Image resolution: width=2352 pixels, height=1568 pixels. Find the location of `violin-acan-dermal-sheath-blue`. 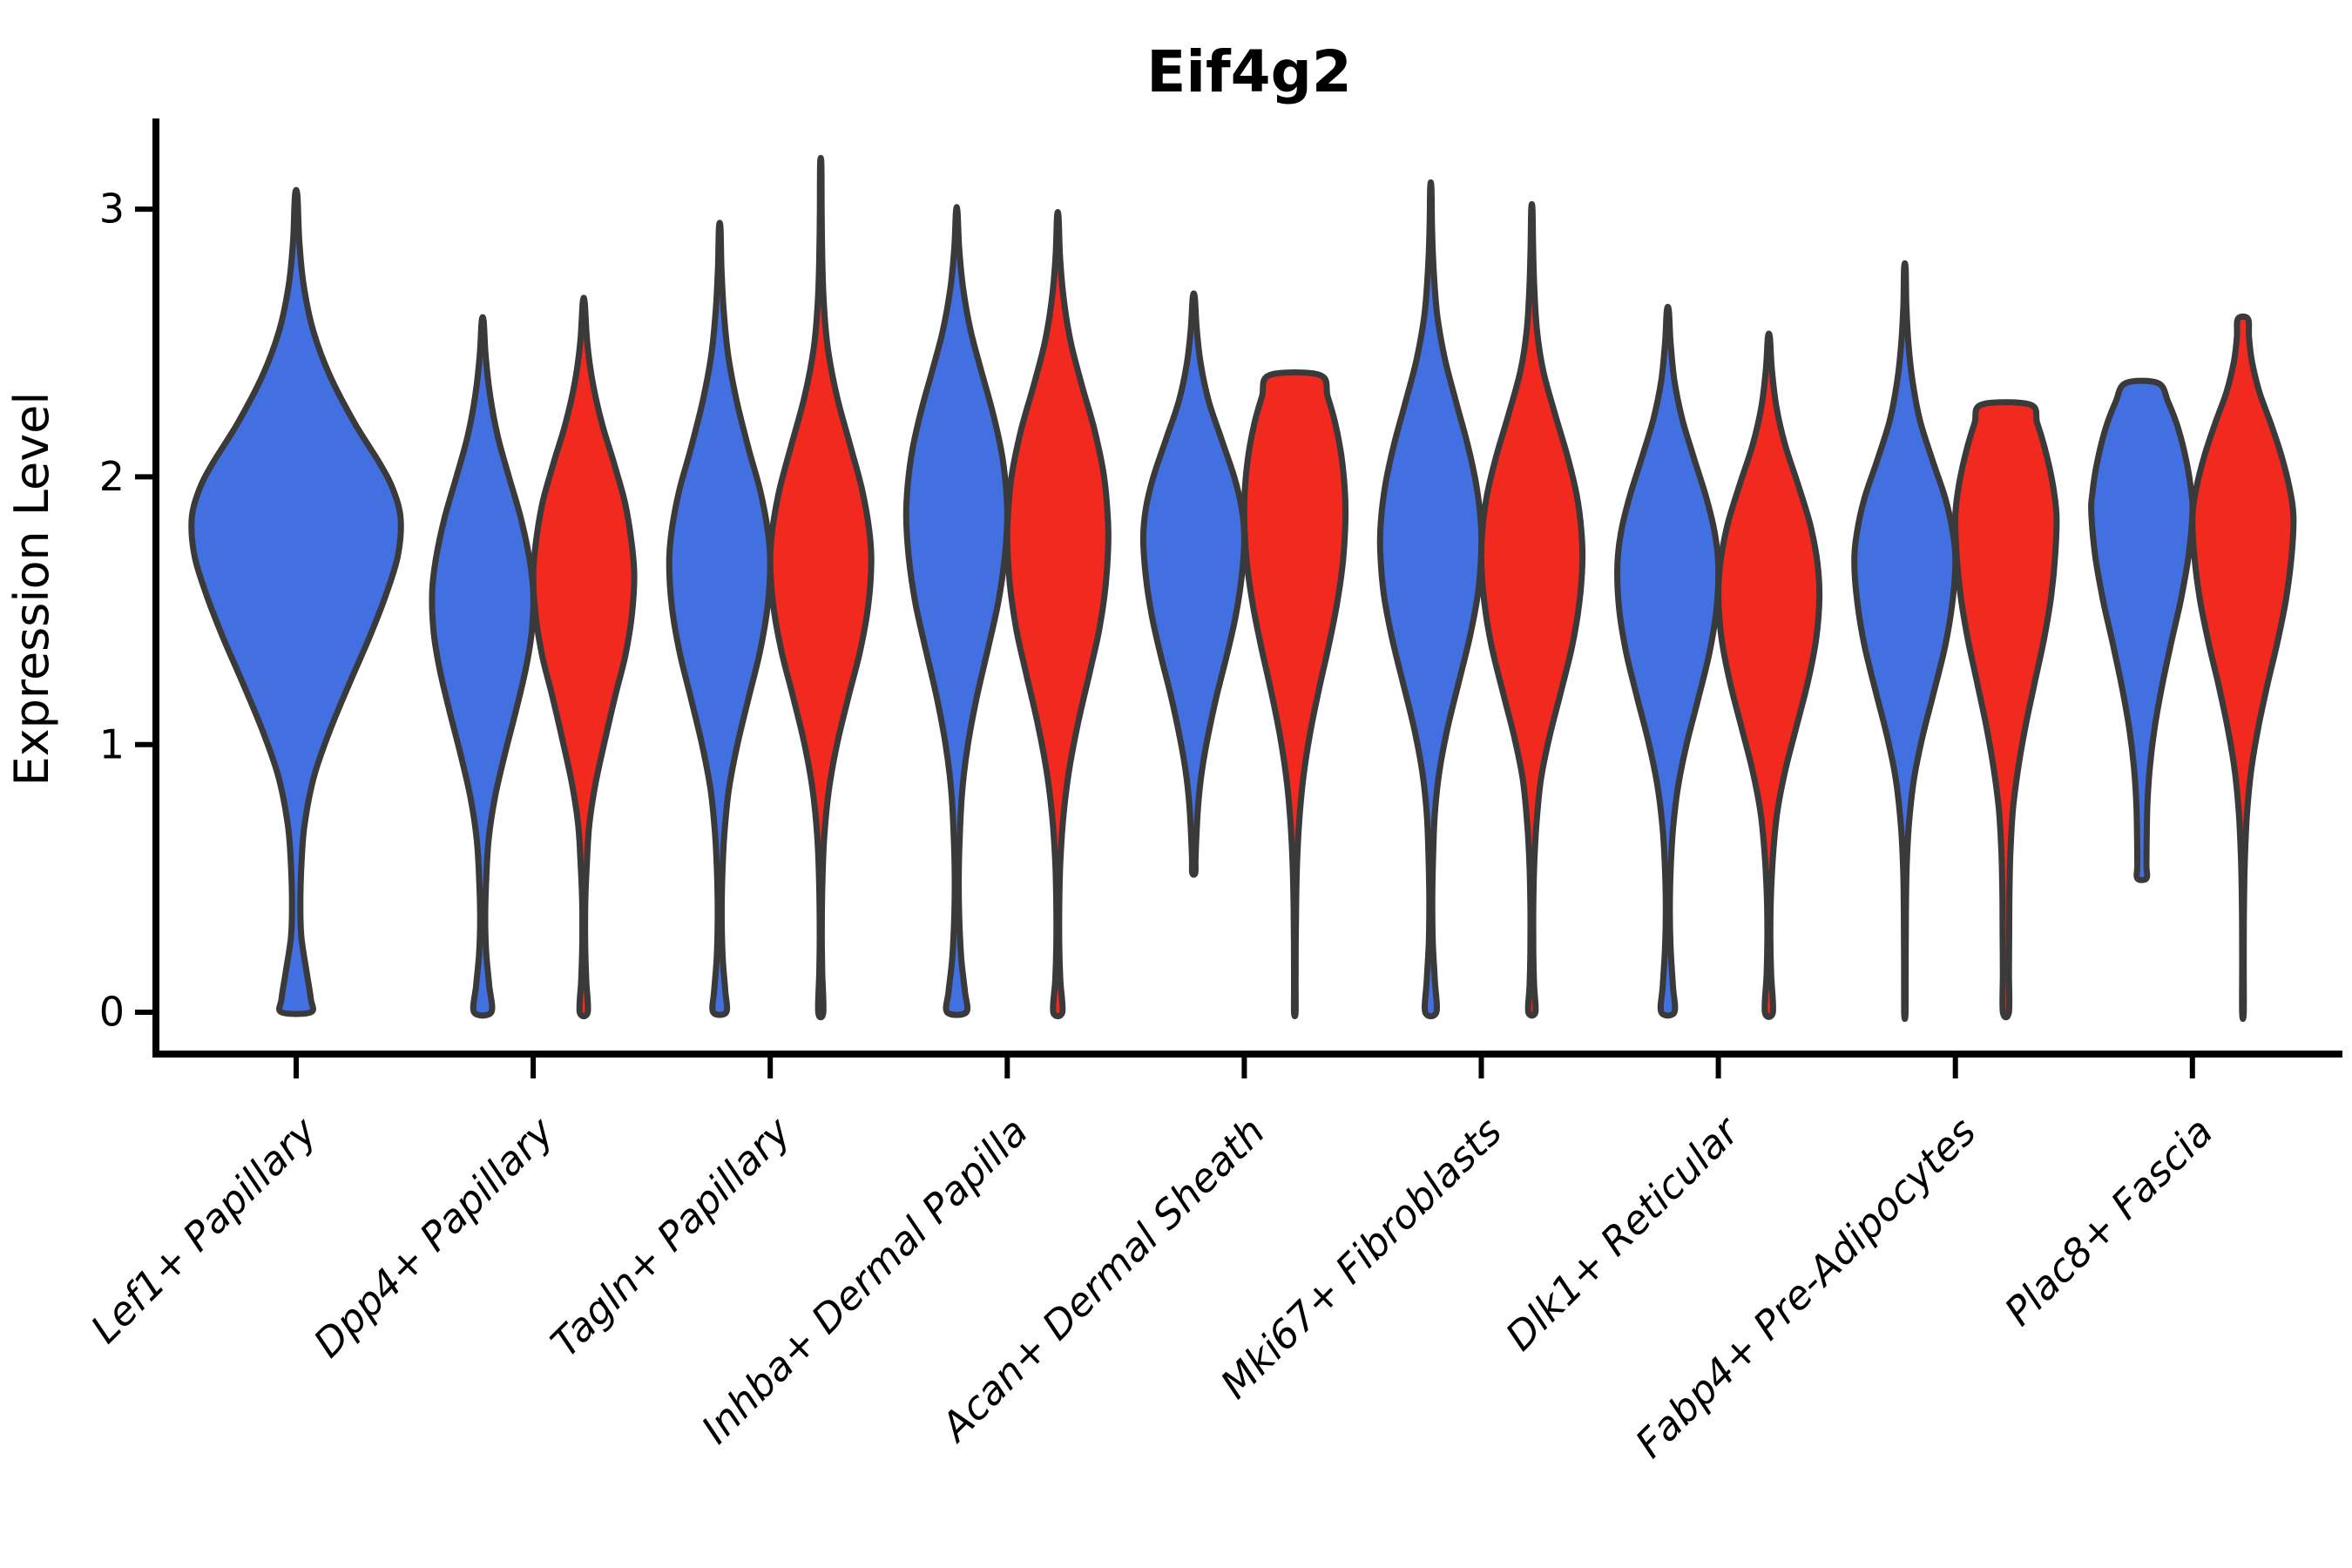

violin-acan-dermal-sheath-blue is located at coordinates (1193, 584).